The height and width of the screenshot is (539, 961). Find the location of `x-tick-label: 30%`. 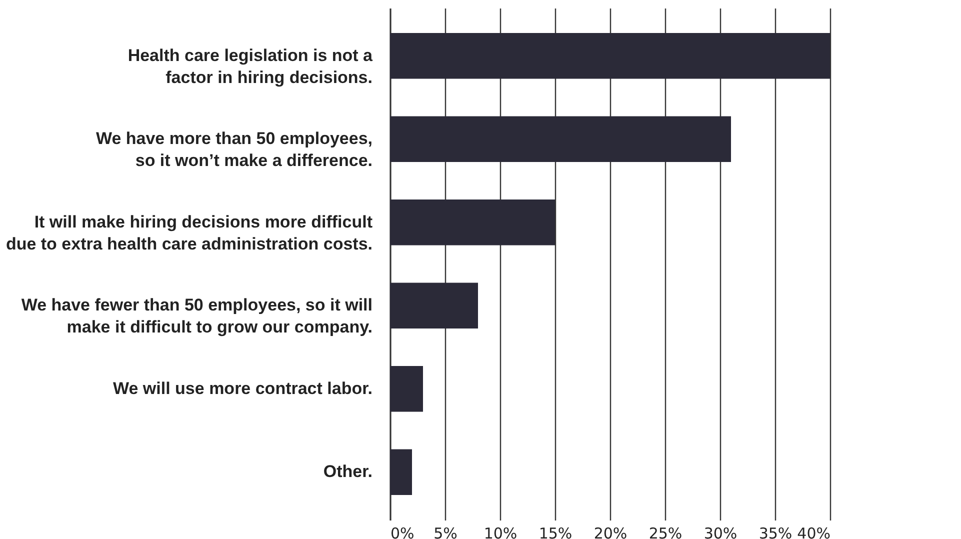

x-tick-label: 30% is located at coordinates (721, 531).